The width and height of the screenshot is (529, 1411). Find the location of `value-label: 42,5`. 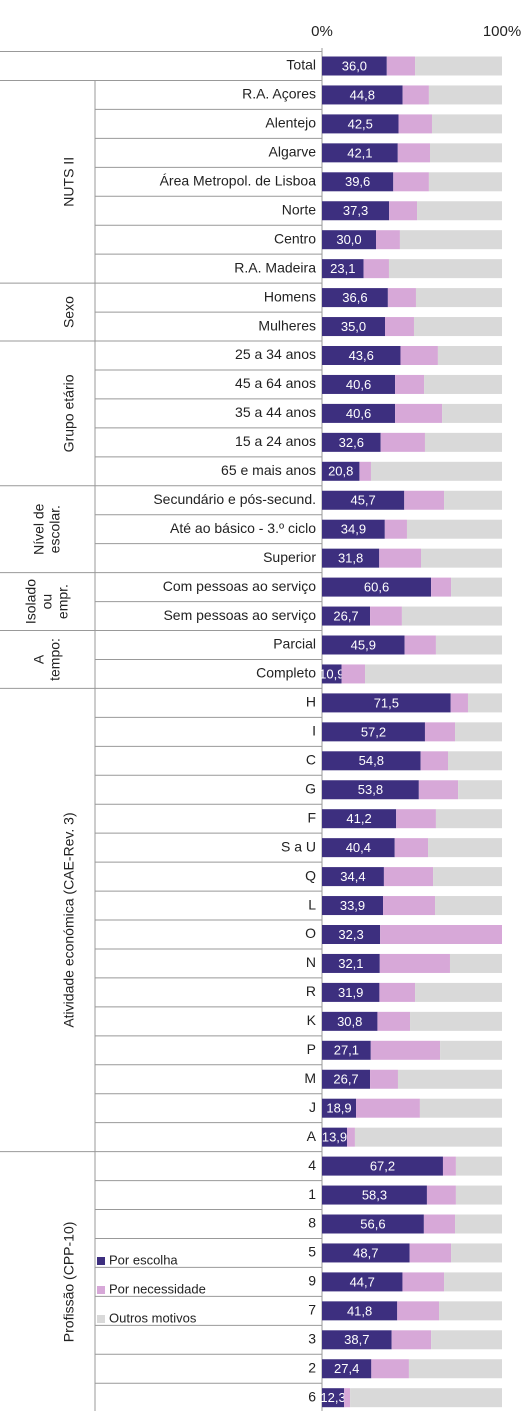

value-label: 42,5 is located at coordinates (360, 123).